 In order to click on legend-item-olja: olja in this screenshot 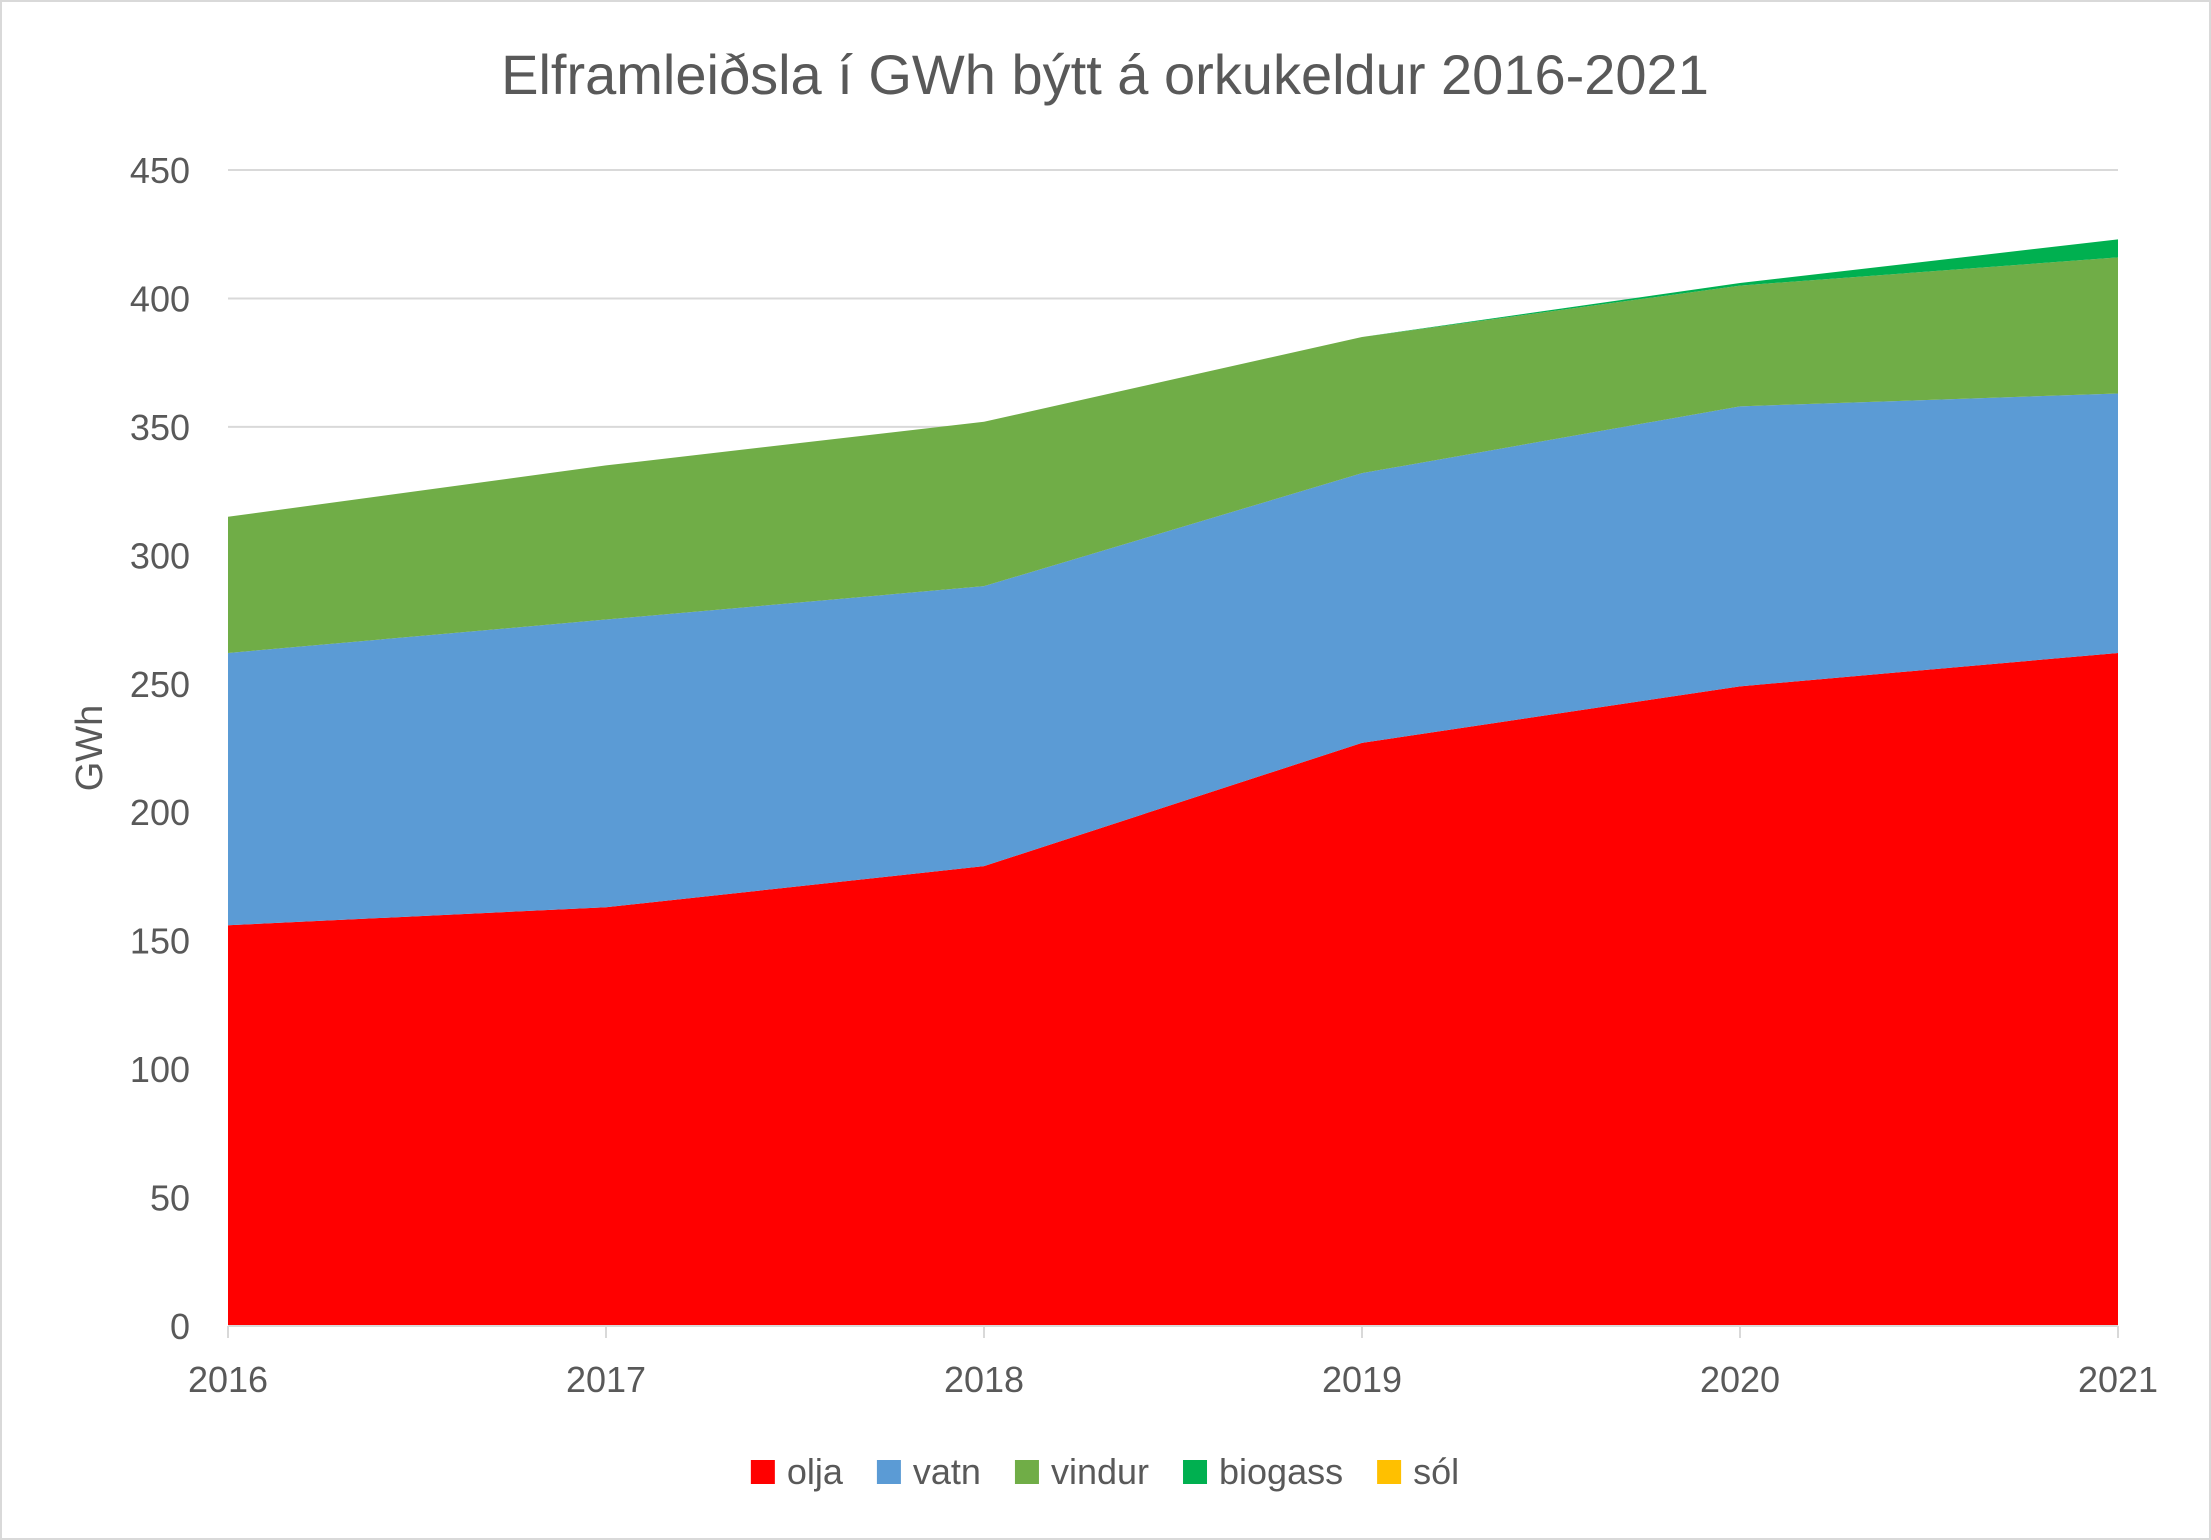, I will do `click(797, 1471)`.